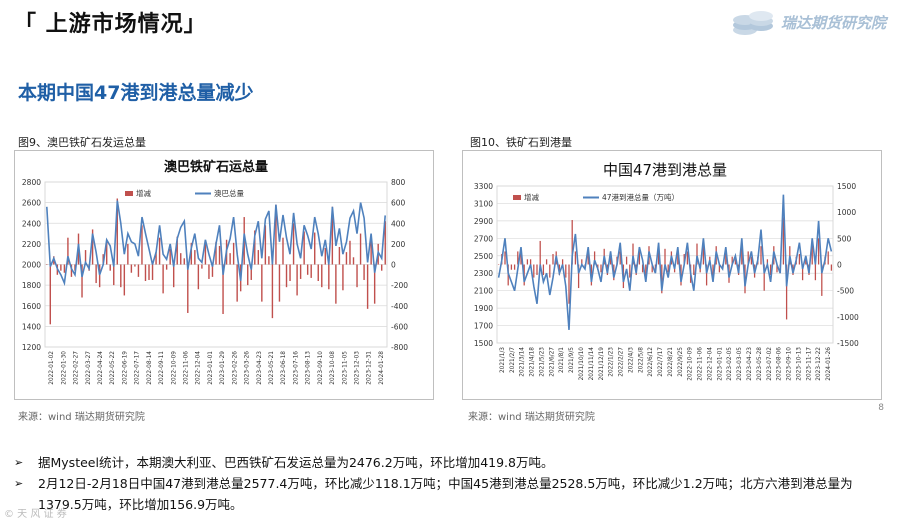  I want to click on x-tick-label: 2022-03-27, so click(89, 368).